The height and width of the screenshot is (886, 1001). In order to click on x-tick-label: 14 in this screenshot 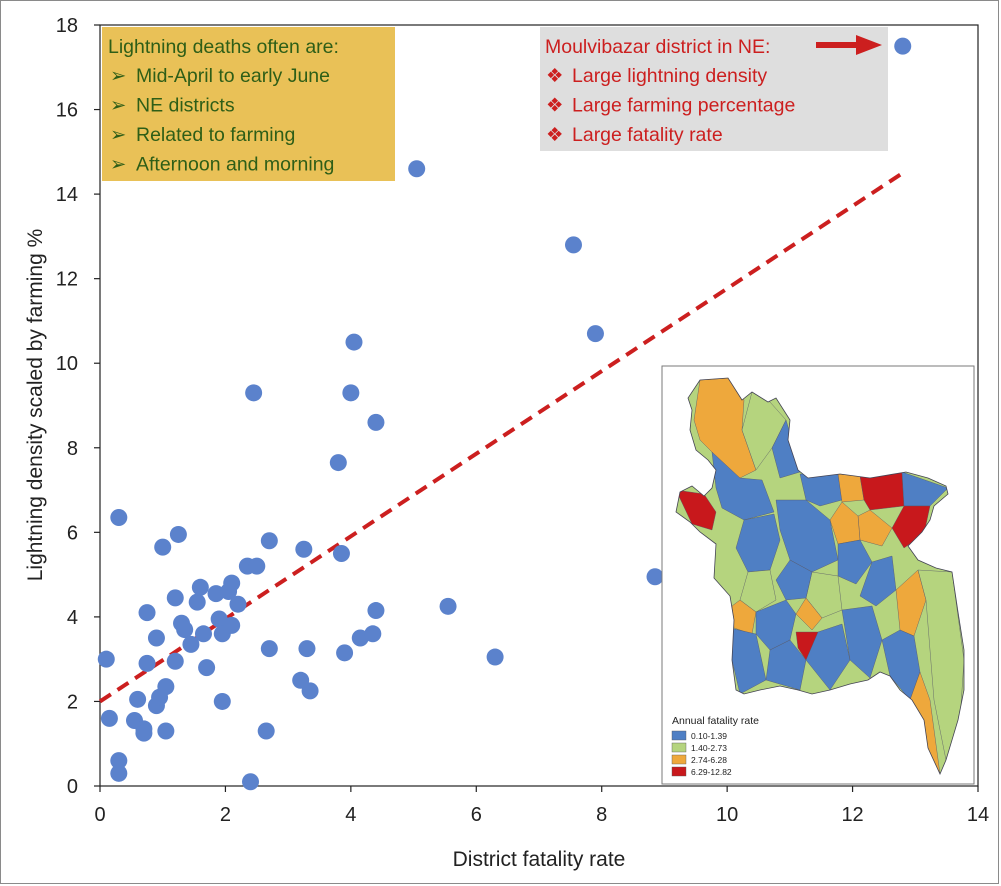, I will do `click(978, 815)`.